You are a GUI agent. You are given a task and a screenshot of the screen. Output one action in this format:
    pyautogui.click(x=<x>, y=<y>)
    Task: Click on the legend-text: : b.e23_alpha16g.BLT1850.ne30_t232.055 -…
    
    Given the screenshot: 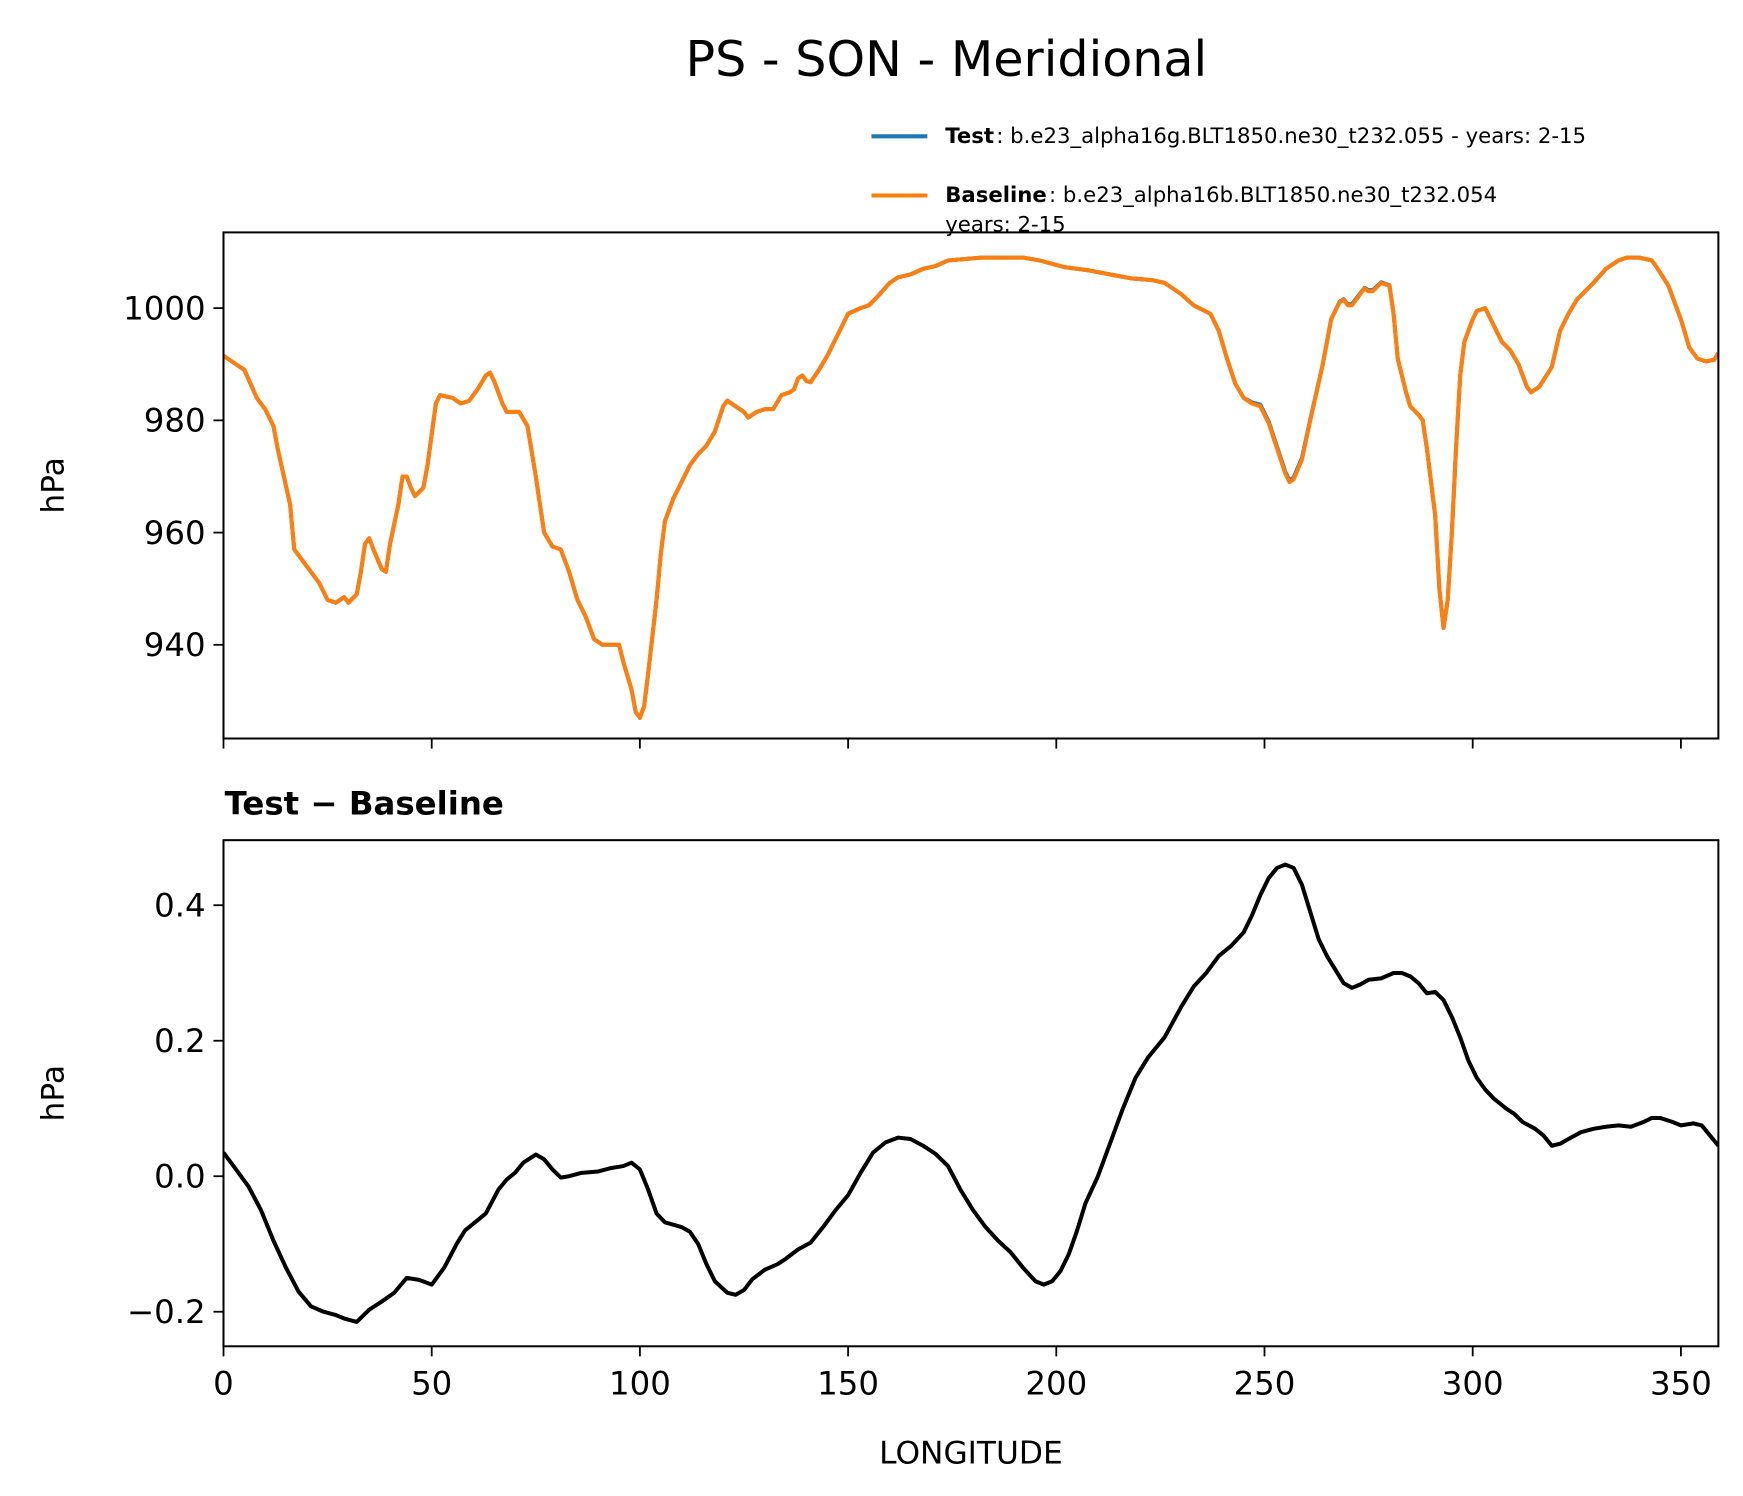 What is the action you would take?
    pyautogui.click(x=1291, y=136)
    